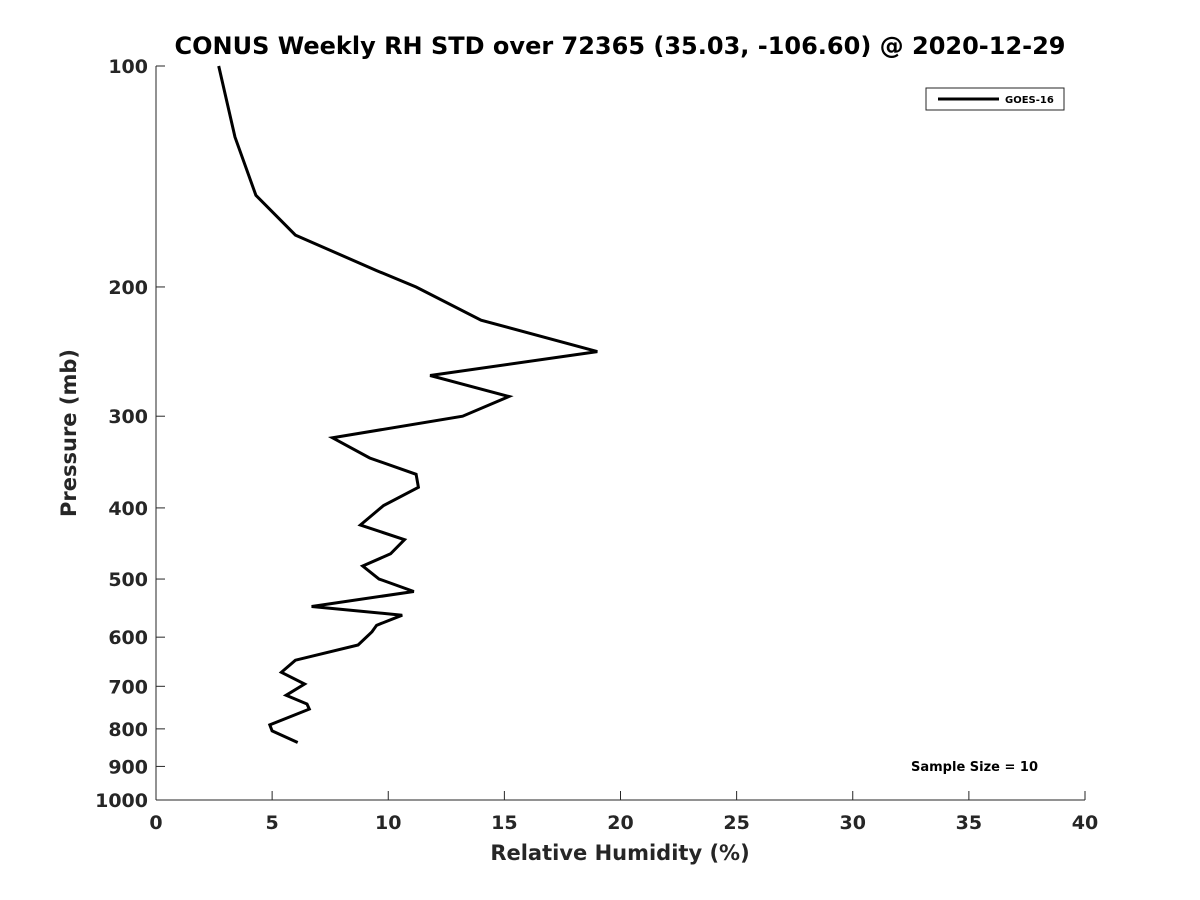 The height and width of the screenshot is (900, 1200). What do you see at coordinates (128, 288) in the screenshot?
I see `y-tick-label: 200` at bounding box center [128, 288].